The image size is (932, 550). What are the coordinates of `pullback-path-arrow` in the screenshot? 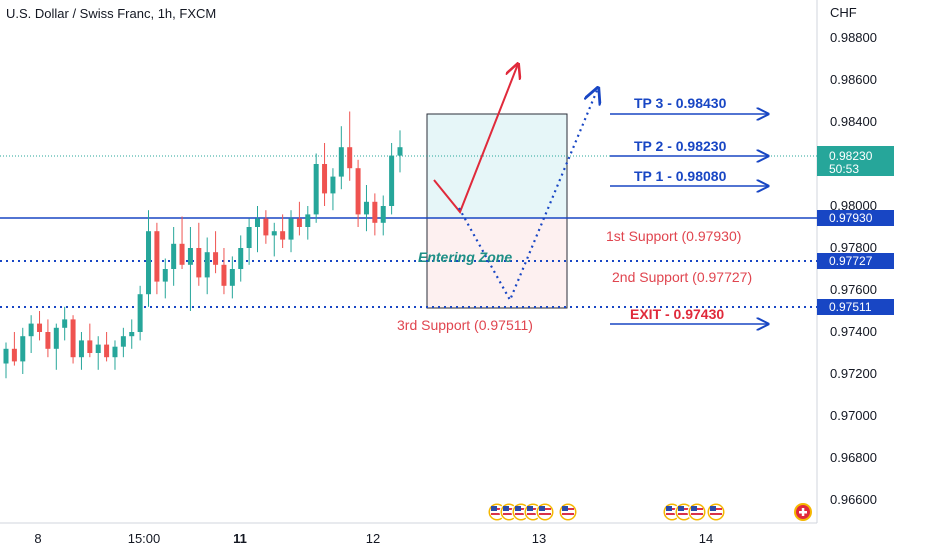 It's located at (528, 195).